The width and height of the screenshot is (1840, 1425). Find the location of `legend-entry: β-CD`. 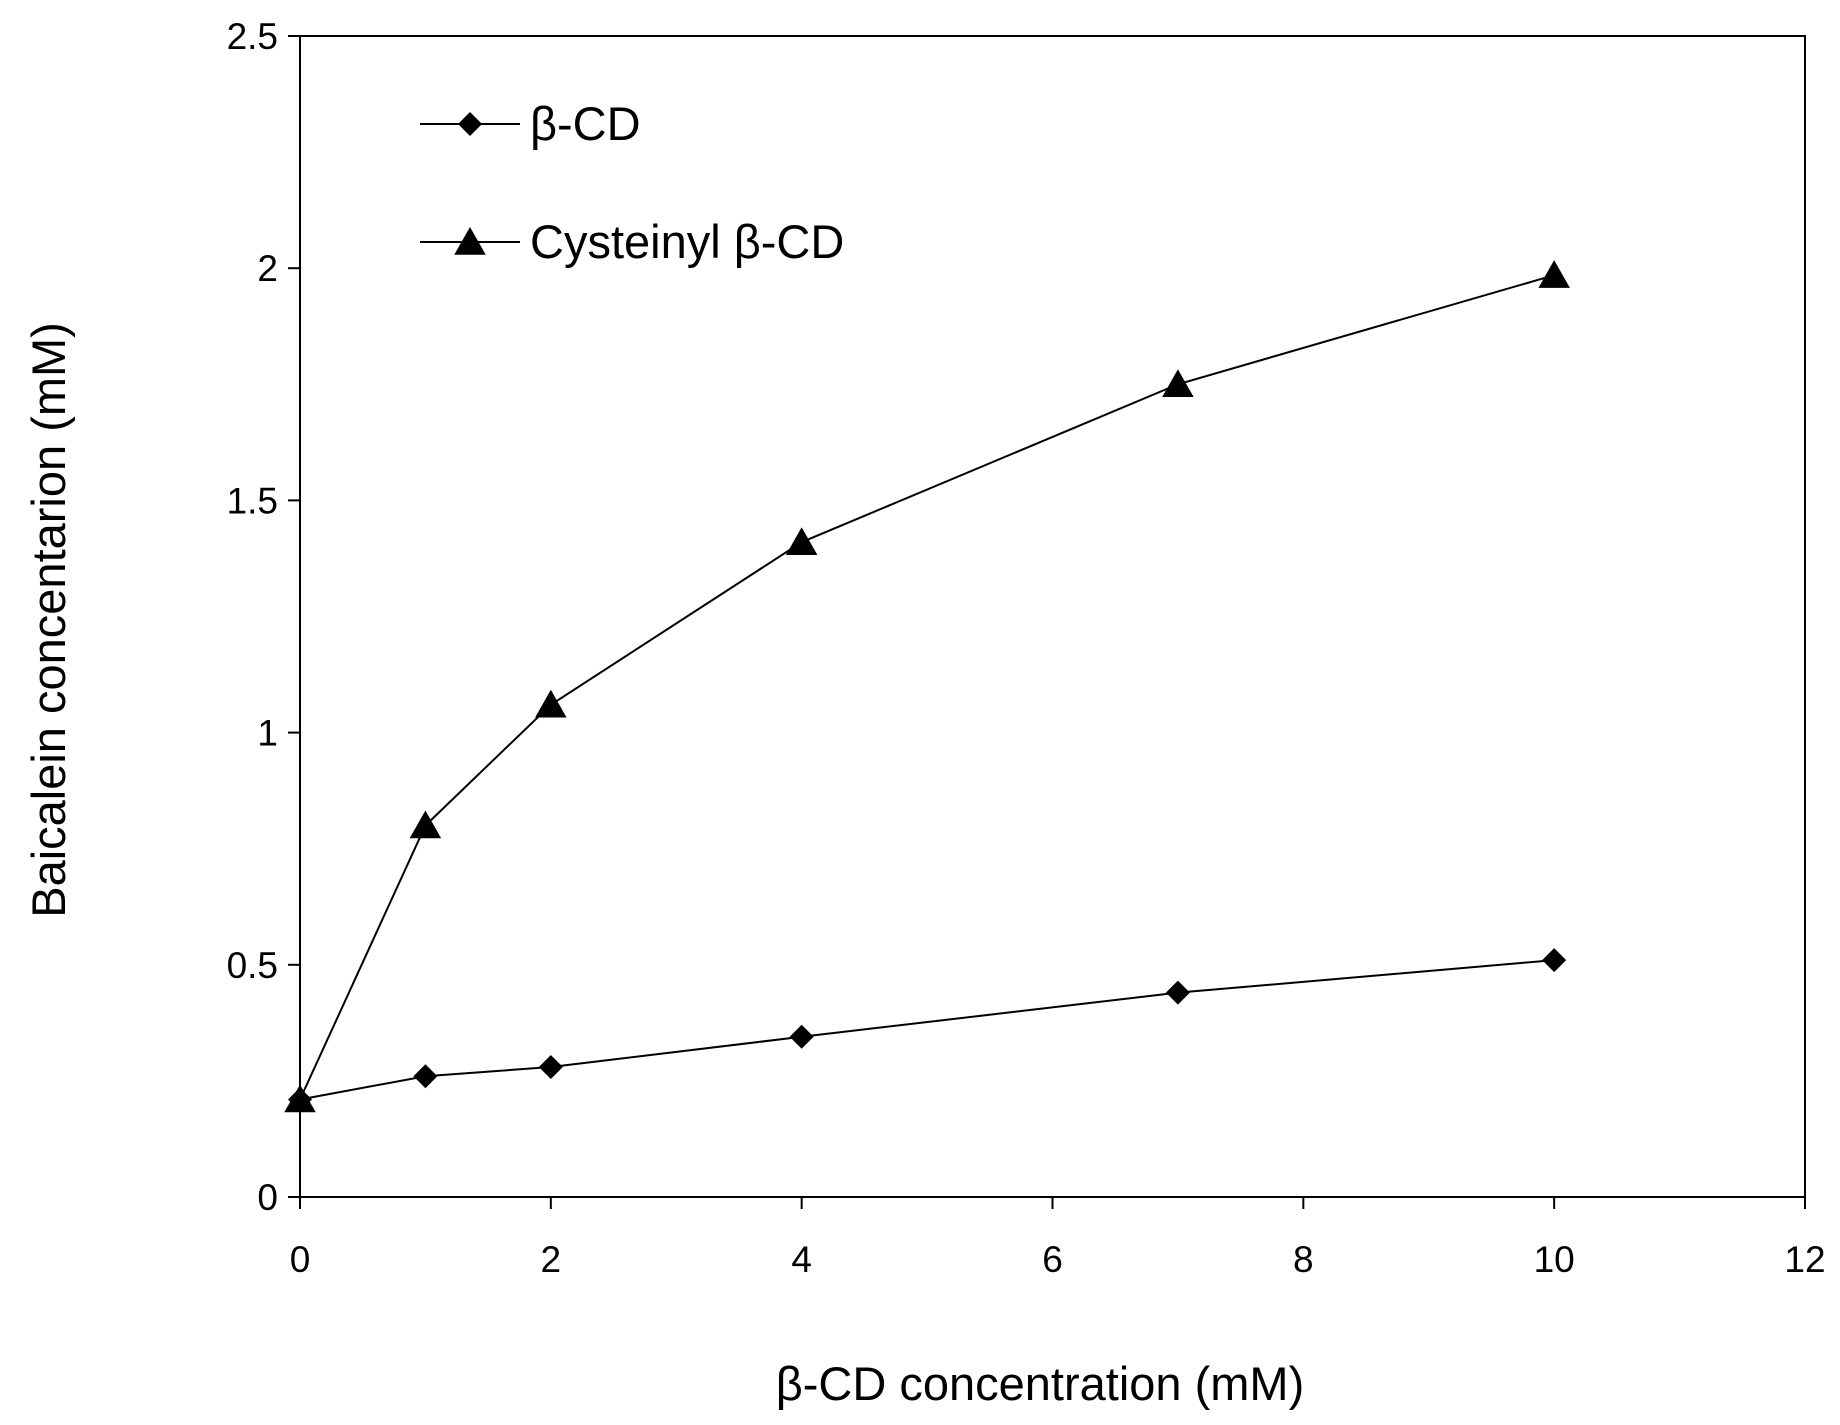

legend-entry: β-CD is located at coordinates (530, 123).